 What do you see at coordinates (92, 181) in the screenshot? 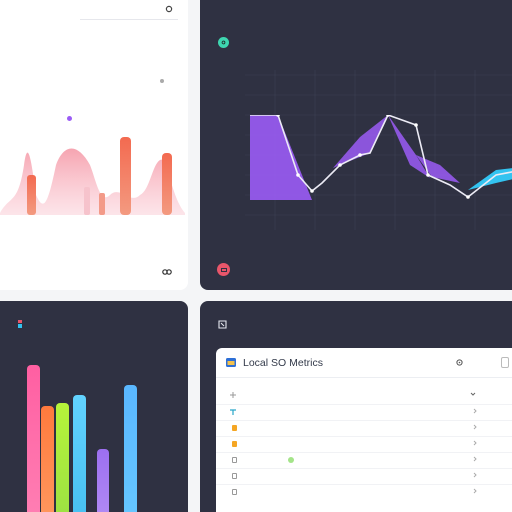
I see `pink-area` at bounding box center [92, 181].